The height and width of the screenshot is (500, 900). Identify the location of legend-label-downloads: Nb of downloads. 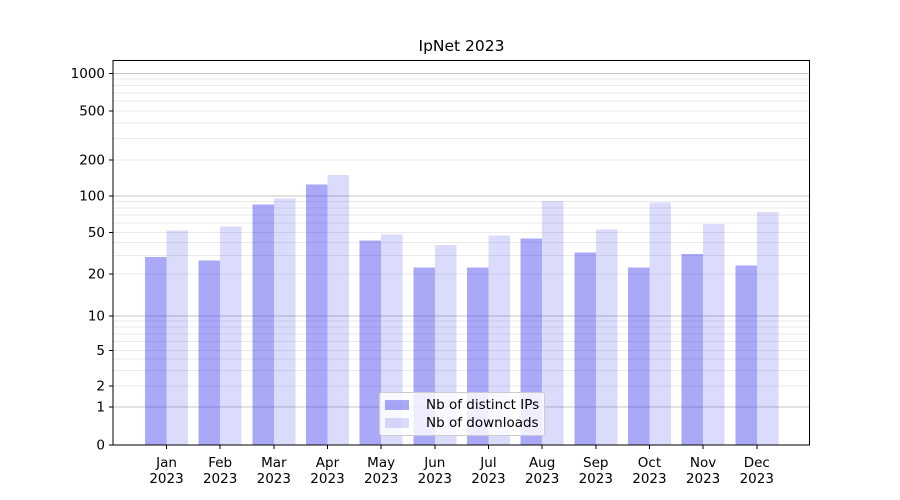
(482, 423).